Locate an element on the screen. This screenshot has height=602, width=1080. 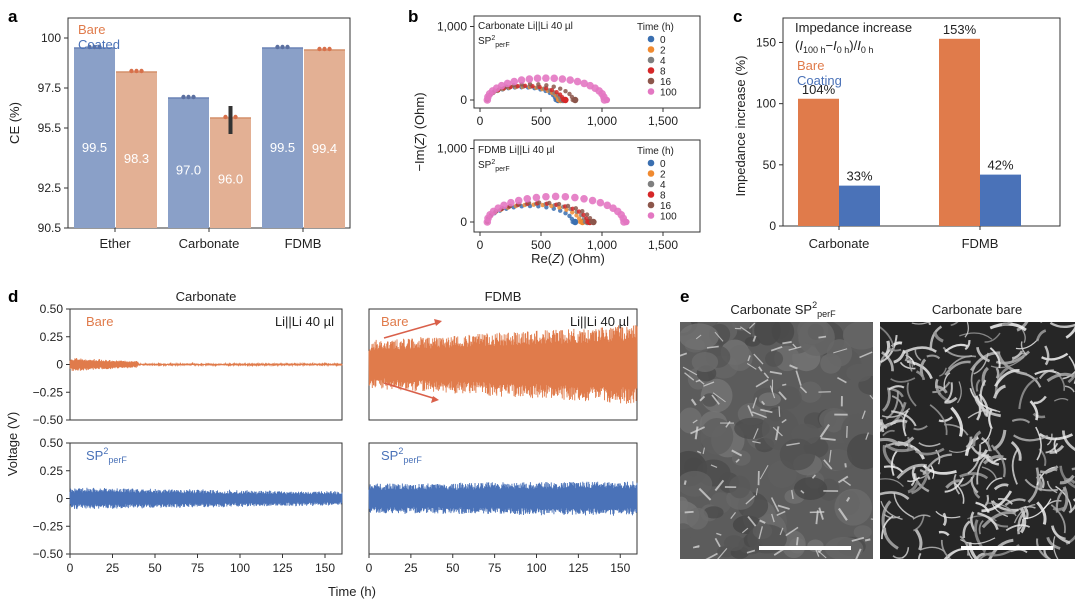
b-series-endpoint is located at coordinates (575, 222).